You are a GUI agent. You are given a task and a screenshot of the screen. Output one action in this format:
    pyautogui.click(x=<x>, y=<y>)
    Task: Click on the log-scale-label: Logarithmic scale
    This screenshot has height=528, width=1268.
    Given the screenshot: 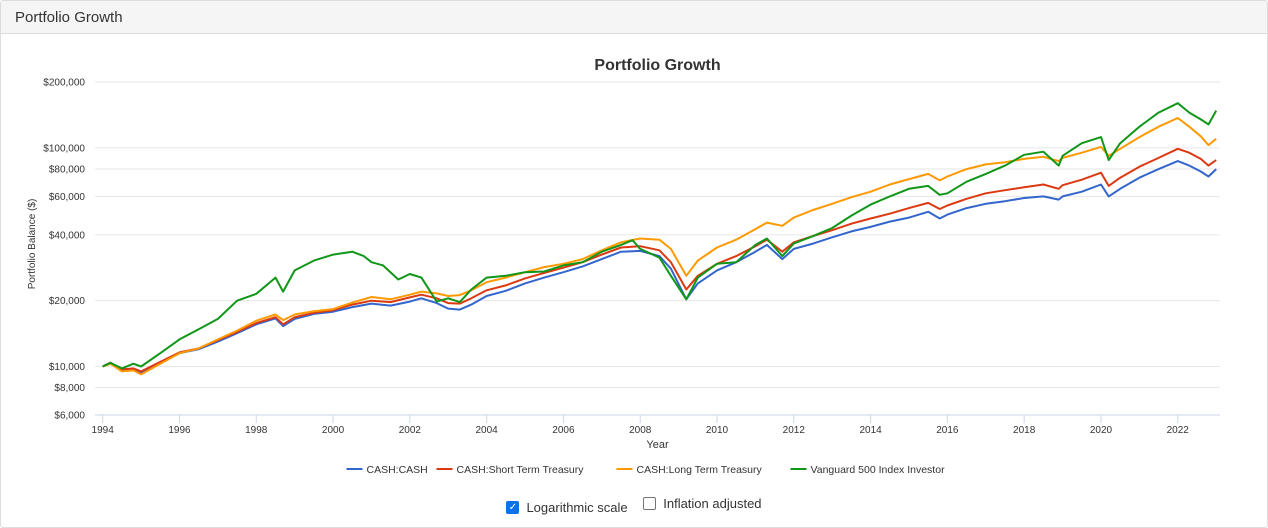 What is the action you would take?
    pyautogui.click(x=577, y=507)
    